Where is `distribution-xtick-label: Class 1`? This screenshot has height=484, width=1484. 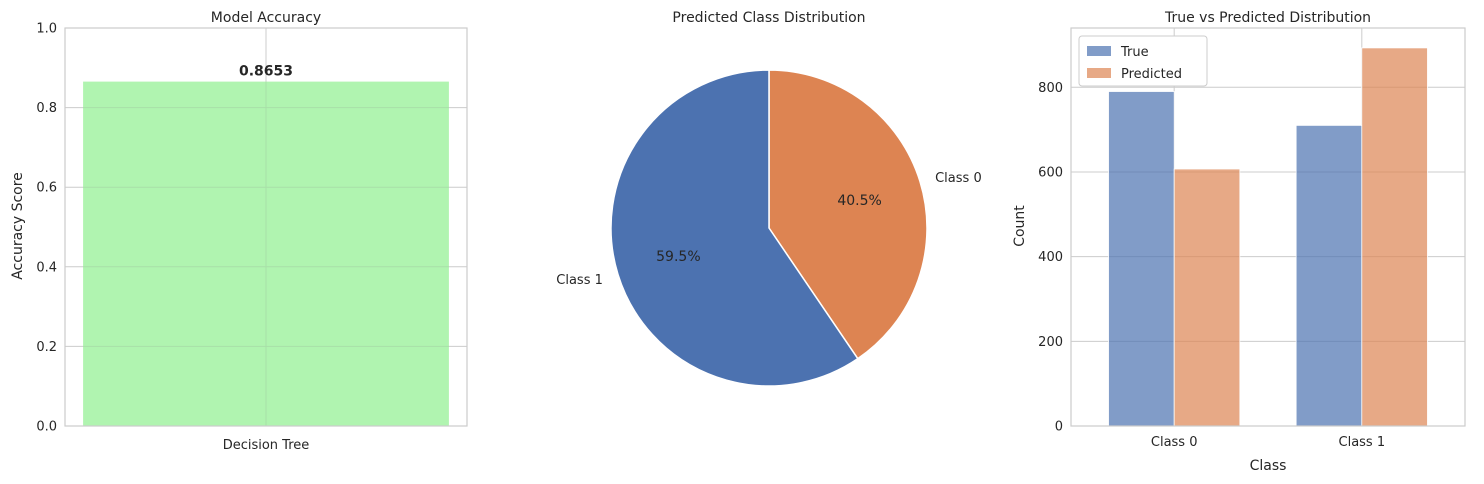 distribution-xtick-label: Class 1 is located at coordinates (1362, 442).